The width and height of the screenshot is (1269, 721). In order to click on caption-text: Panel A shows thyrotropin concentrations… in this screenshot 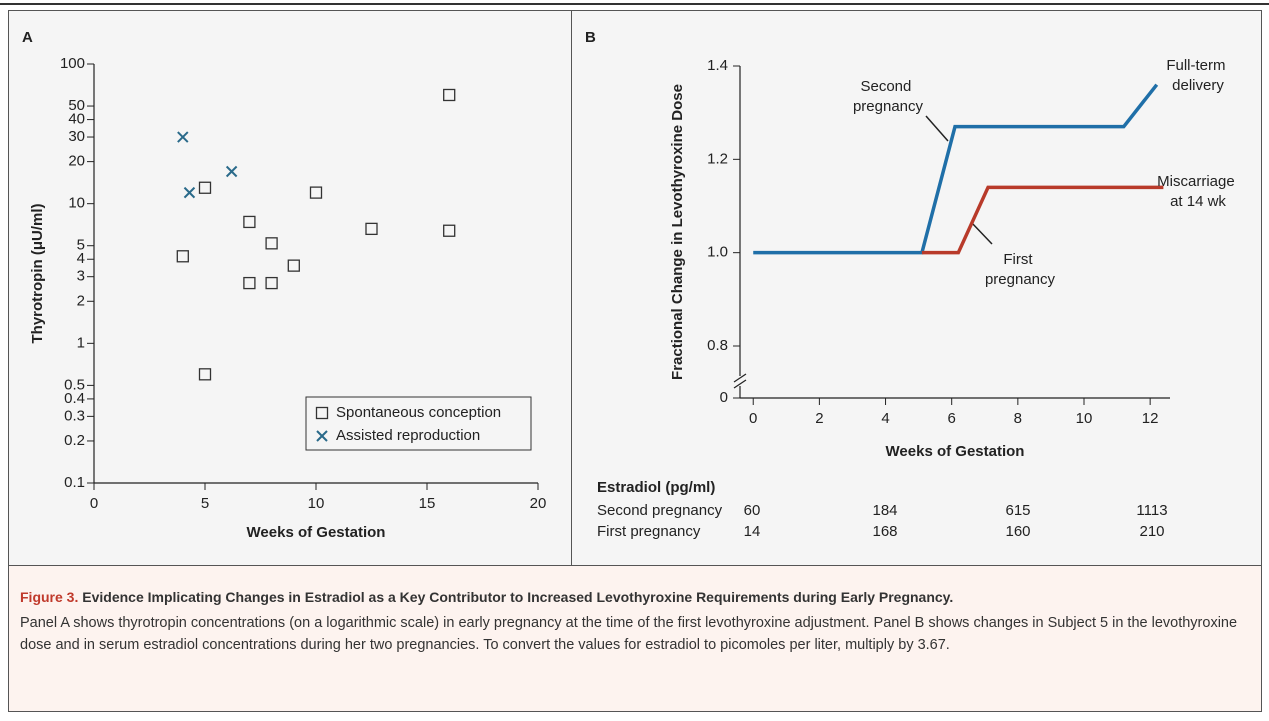, I will do `click(629, 634)`.